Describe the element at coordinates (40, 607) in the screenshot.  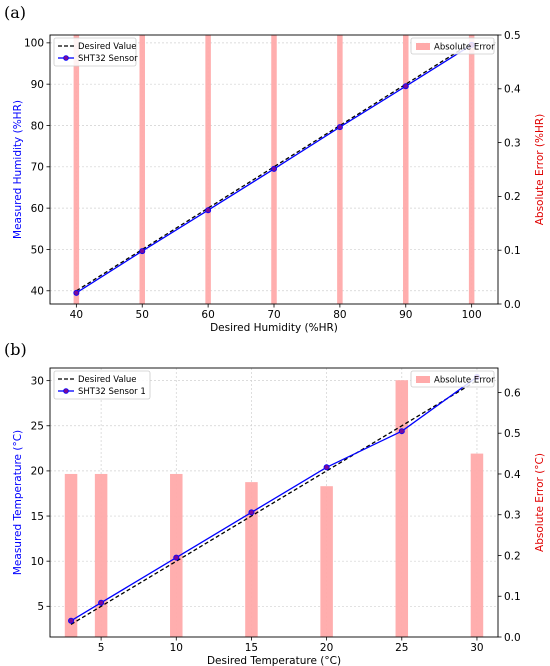
I see `y-tick-label-left: 5` at that location.